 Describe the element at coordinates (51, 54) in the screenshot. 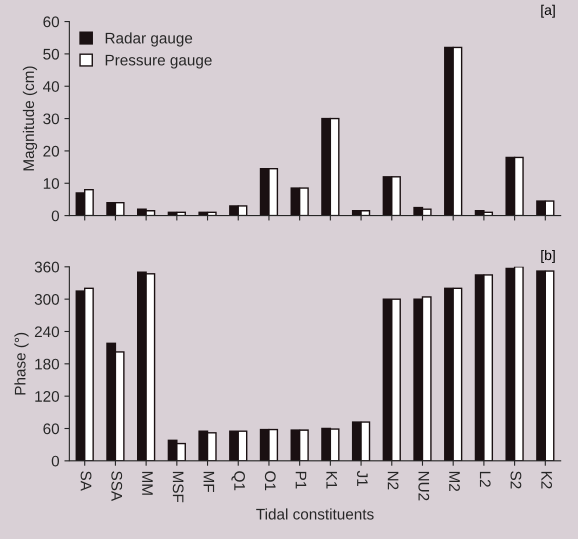

I see `y-tick-label: 50` at that location.